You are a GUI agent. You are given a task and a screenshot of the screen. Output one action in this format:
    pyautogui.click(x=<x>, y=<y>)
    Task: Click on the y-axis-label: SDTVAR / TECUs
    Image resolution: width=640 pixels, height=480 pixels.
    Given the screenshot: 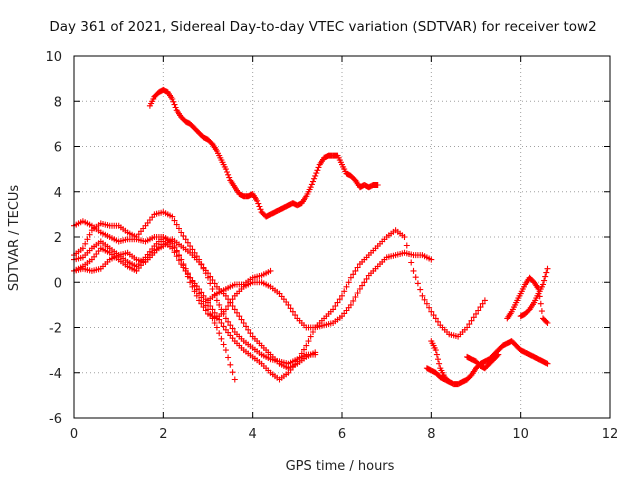 What is the action you would take?
    pyautogui.click(x=14, y=238)
    